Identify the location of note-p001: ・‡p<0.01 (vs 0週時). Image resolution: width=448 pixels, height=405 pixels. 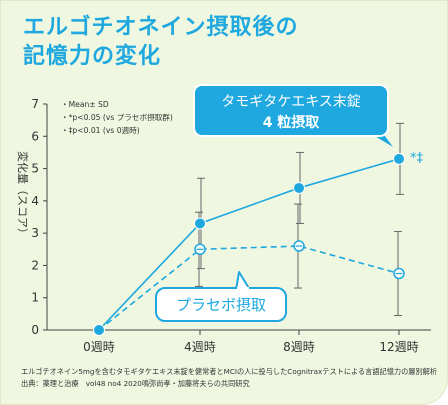
(100, 130).